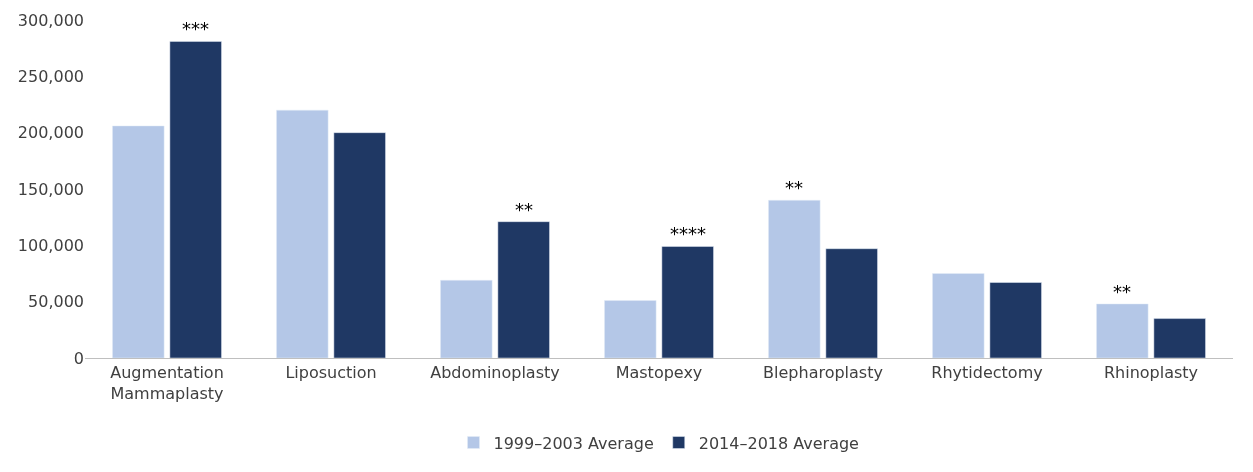  What do you see at coordinates (688, 233) in the screenshot?
I see `annotation: ****` at bounding box center [688, 233].